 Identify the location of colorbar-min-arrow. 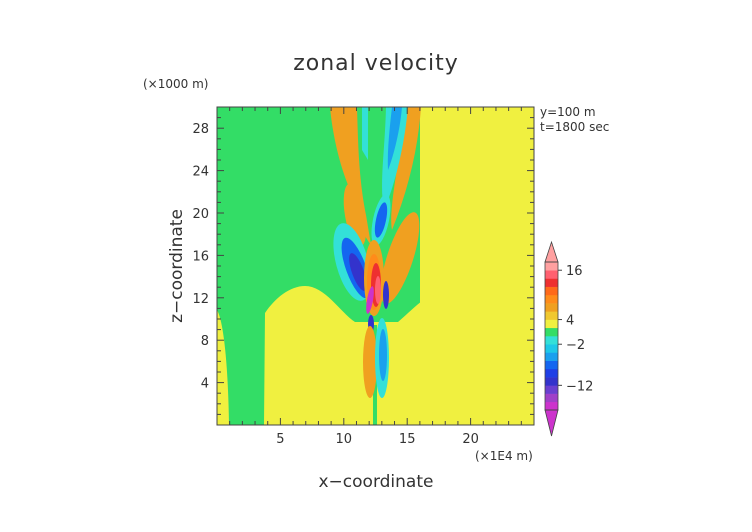
(551, 423).